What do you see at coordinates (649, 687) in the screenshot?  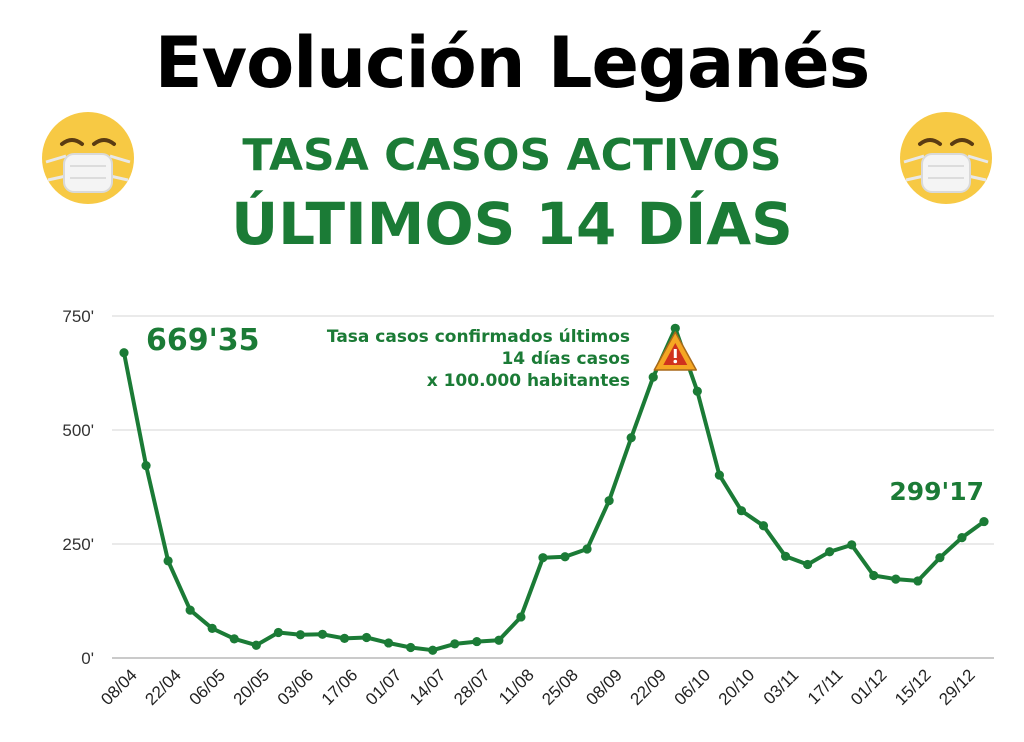 I see `x-tick-label: 22/09` at bounding box center [649, 687].